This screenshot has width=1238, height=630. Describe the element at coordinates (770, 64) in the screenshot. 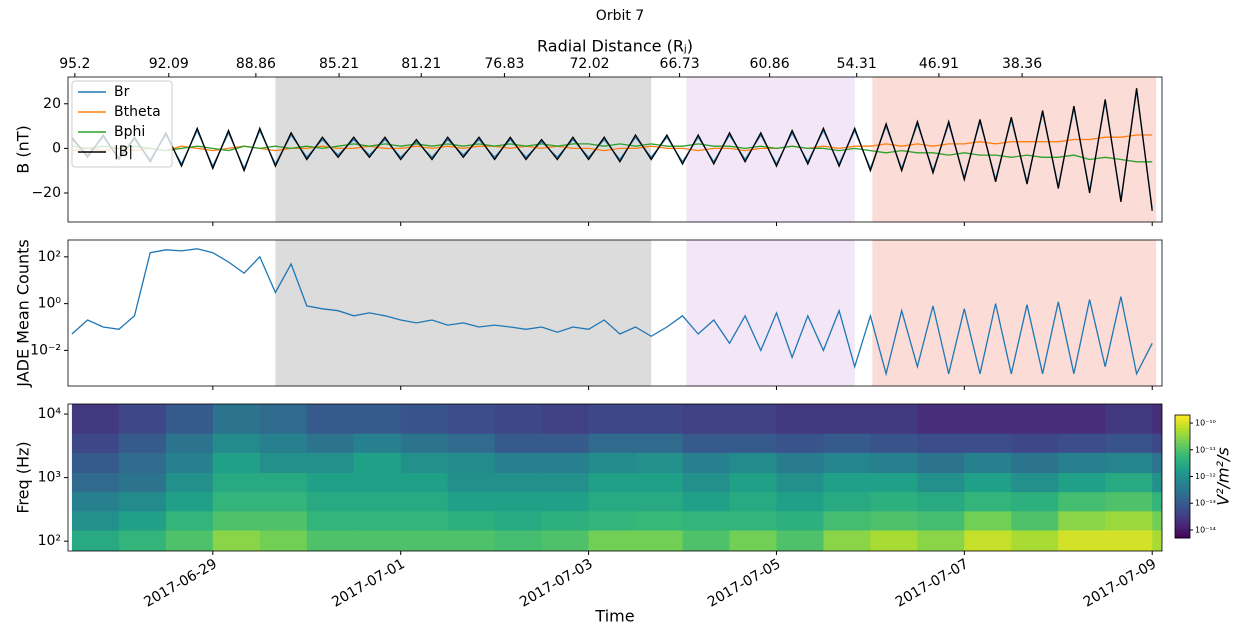

I see `top-tick-label: 60.86` at that location.